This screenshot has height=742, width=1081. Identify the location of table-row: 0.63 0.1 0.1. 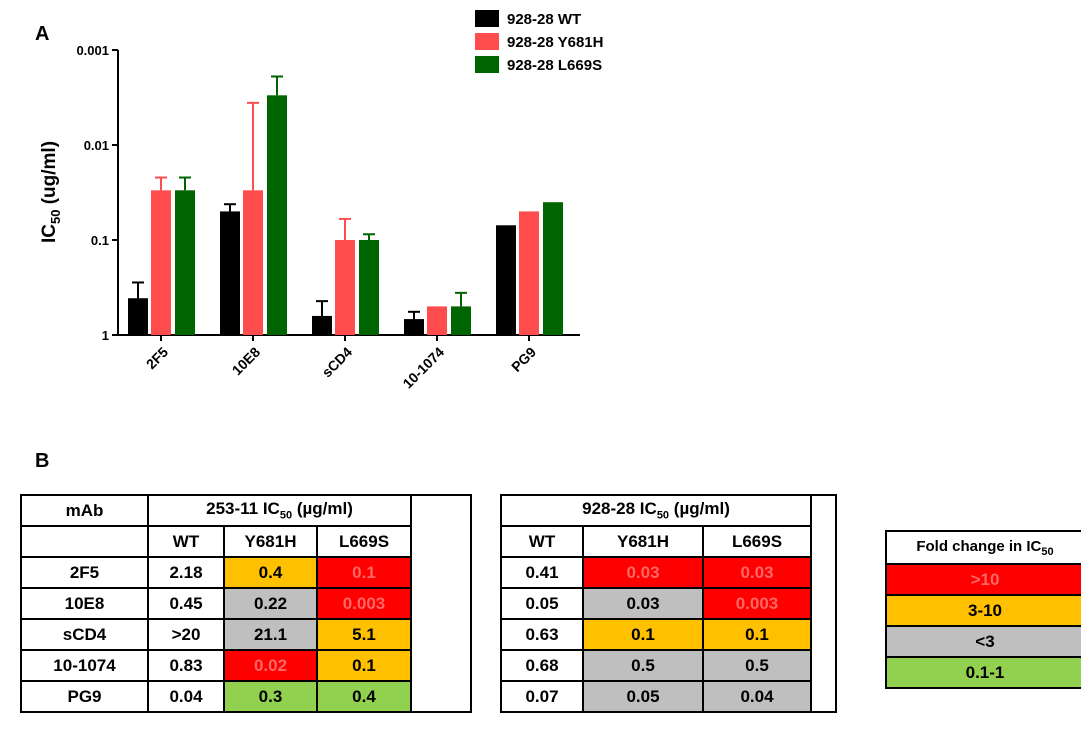
(668, 634).